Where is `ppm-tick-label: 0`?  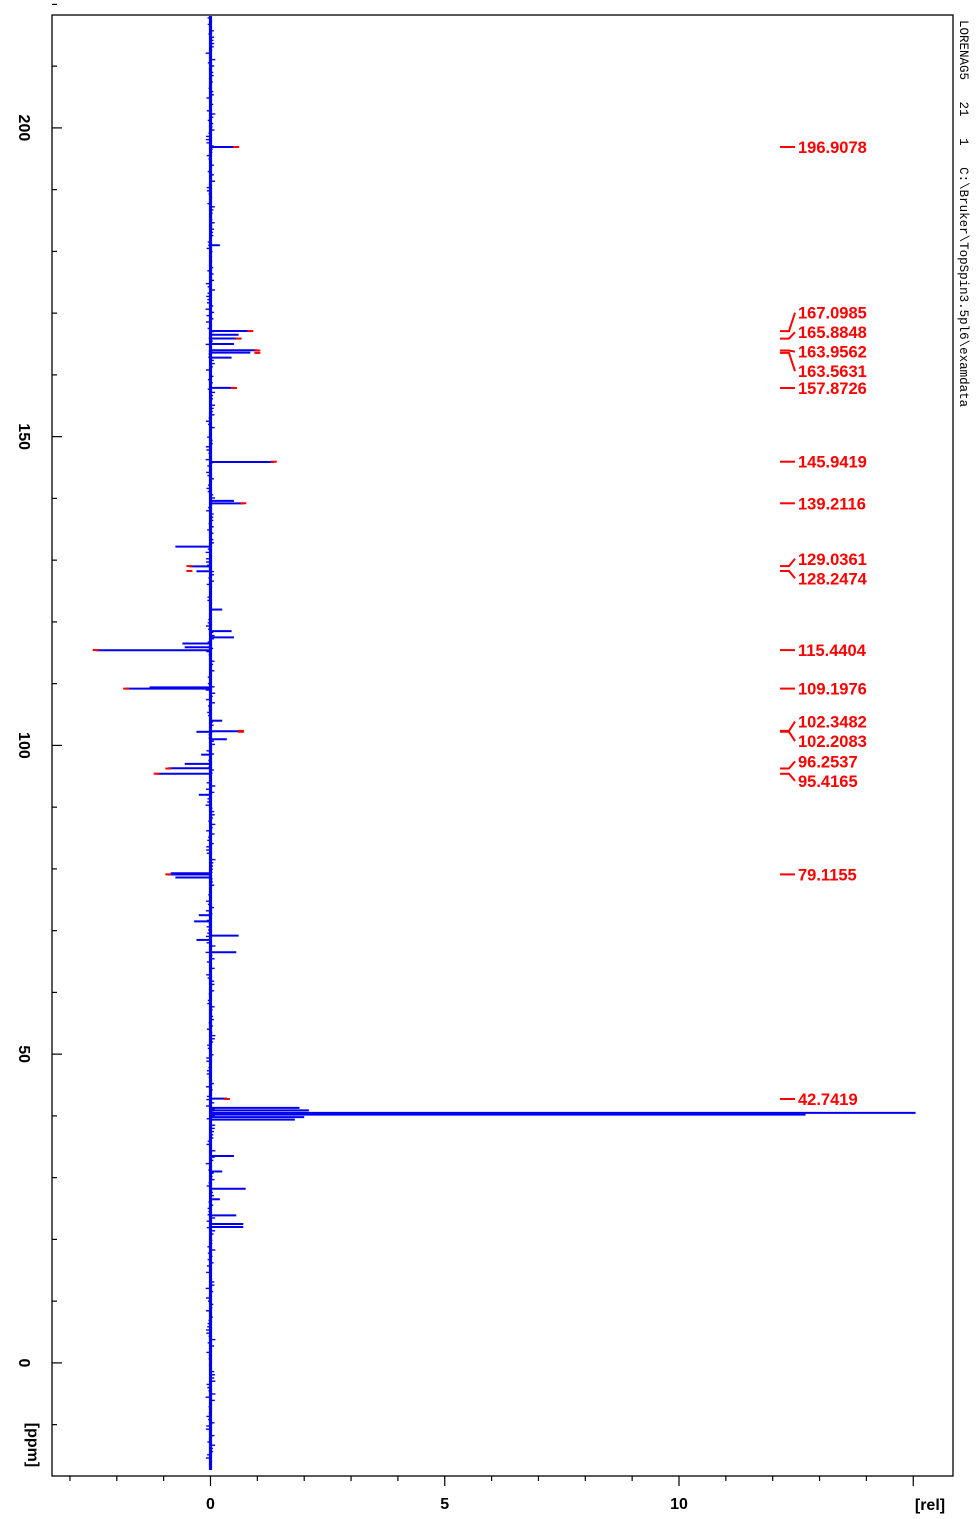 ppm-tick-label: 0 is located at coordinates (23, 1362).